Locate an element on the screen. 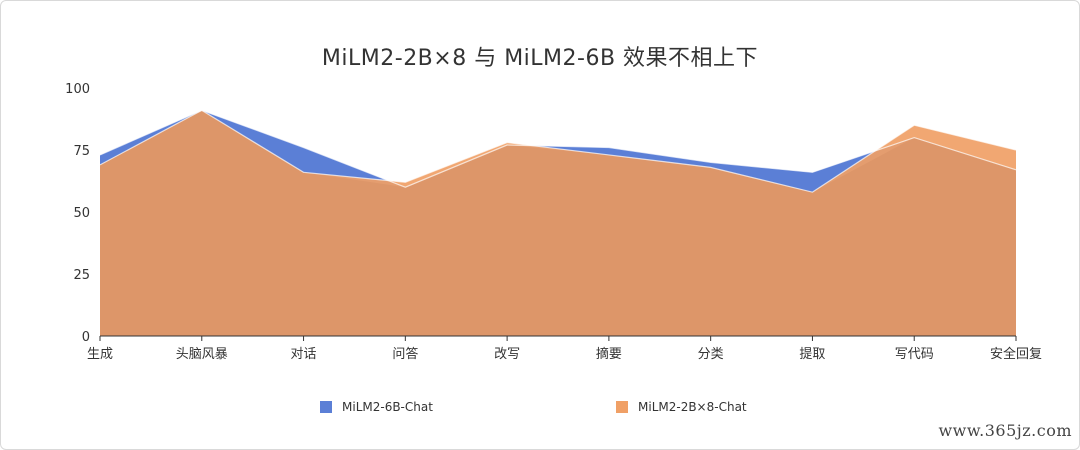  x-tick-label: 改写 is located at coordinates (507, 354).